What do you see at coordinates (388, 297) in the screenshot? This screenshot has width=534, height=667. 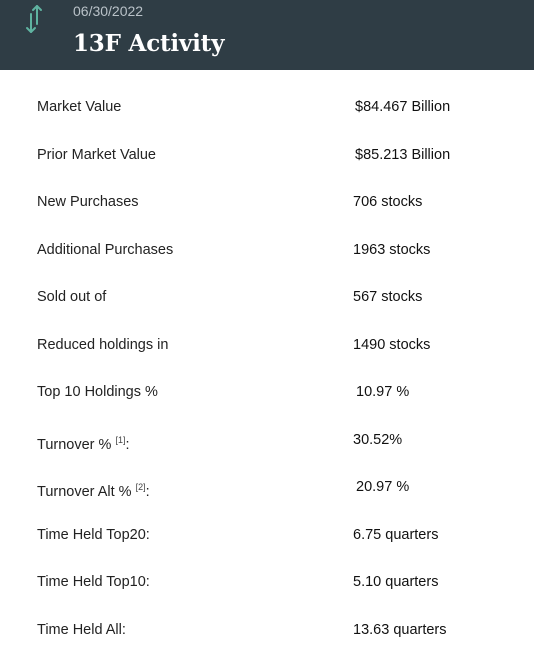 I see `row-value: 567 stocks` at bounding box center [388, 297].